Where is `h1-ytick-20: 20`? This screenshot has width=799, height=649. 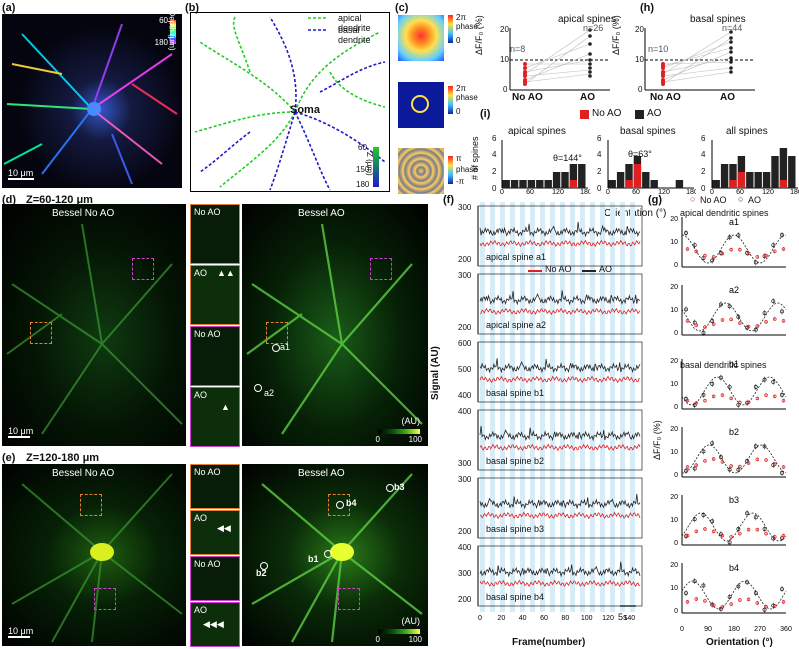
h1-ytick-20: 20 is located at coordinates (504, 29).